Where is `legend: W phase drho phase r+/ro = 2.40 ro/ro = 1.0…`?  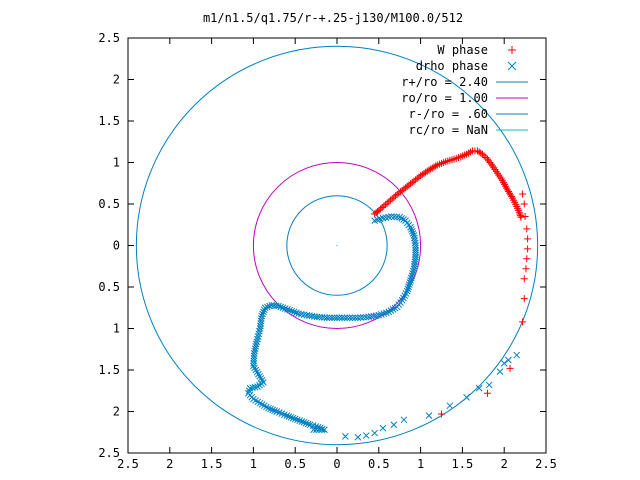
legend: W phase drho phase r+/ro = 2.40 ro/ro = 1.0… is located at coordinates (464, 90).